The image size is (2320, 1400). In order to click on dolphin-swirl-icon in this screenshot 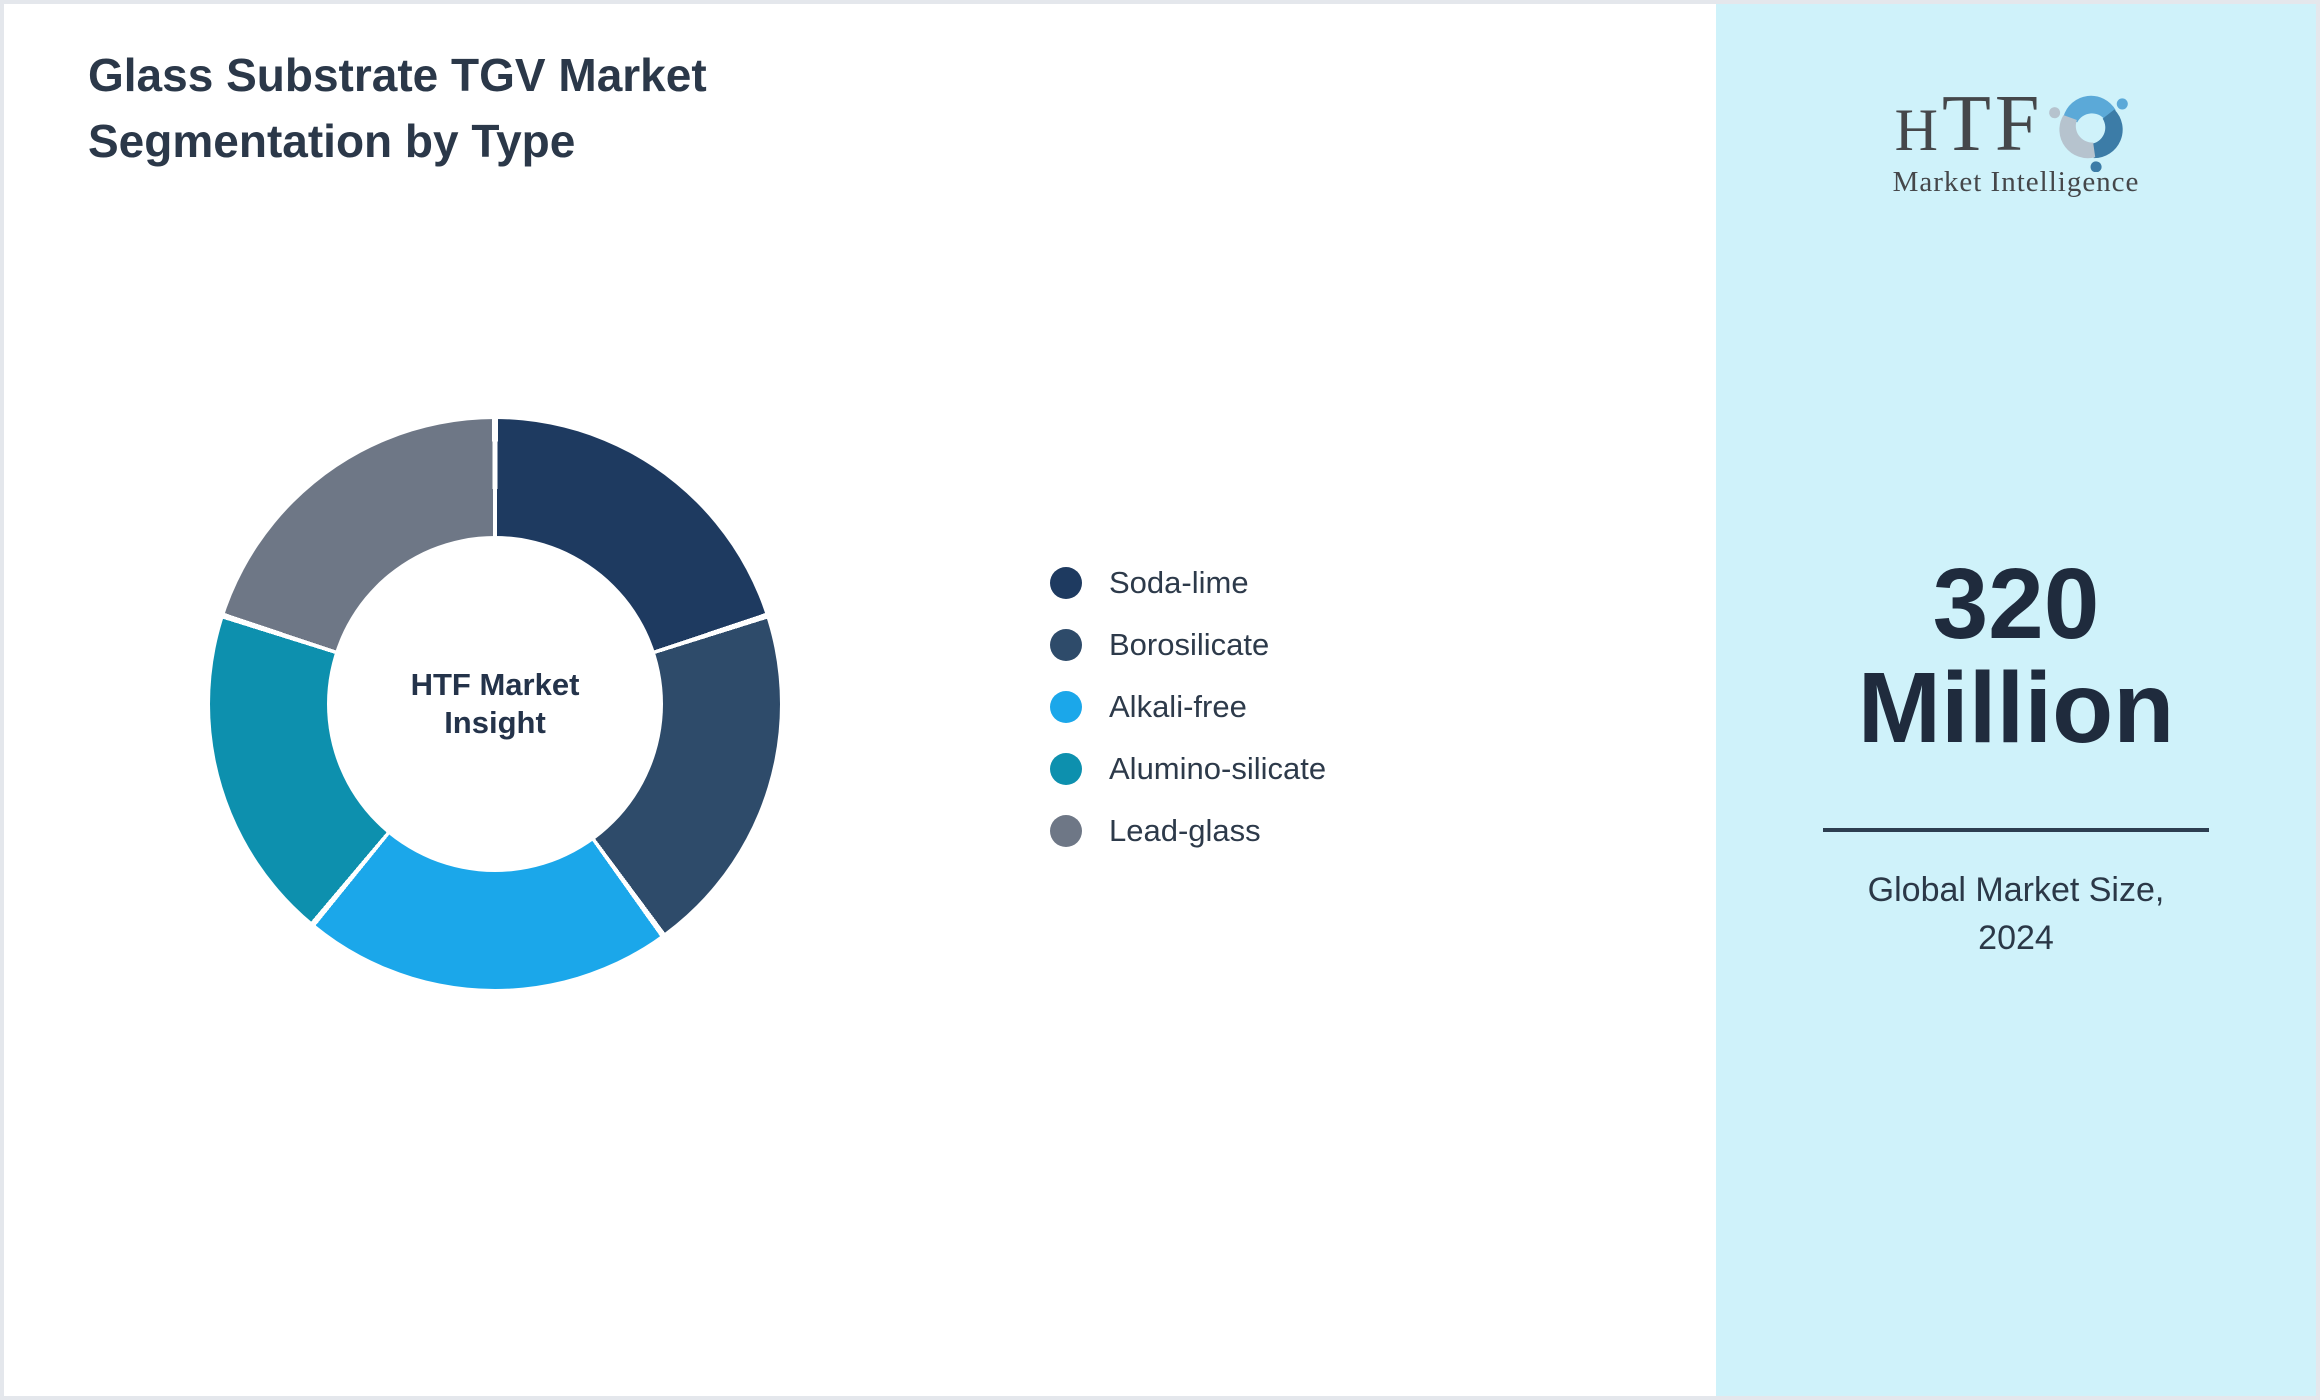, I will do `click(2089, 133)`.